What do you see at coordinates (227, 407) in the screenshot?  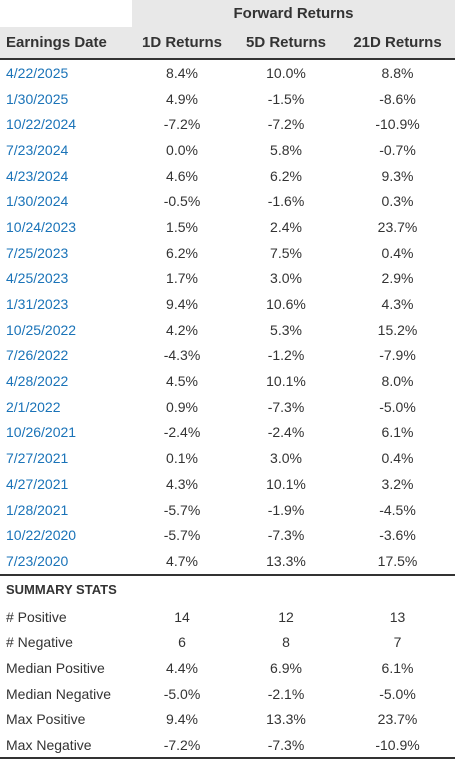 I see `table-row: 2/1/2022 0.9% -7.3% -5.0%` at bounding box center [227, 407].